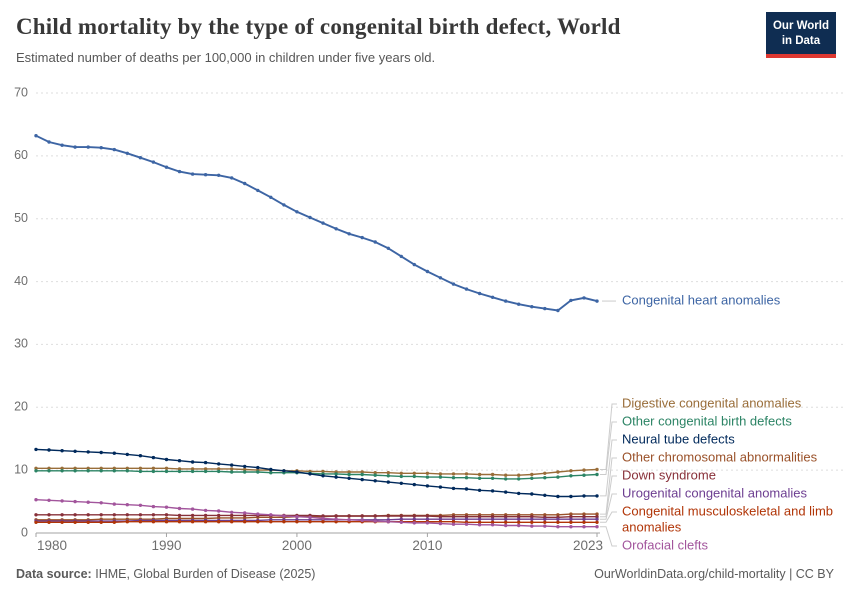 This screenshot has width=850, height=600. I want to click on legend-label-urogenital-congenital-anomalies: Urogenital congenital anomalies, so click(715, 492).